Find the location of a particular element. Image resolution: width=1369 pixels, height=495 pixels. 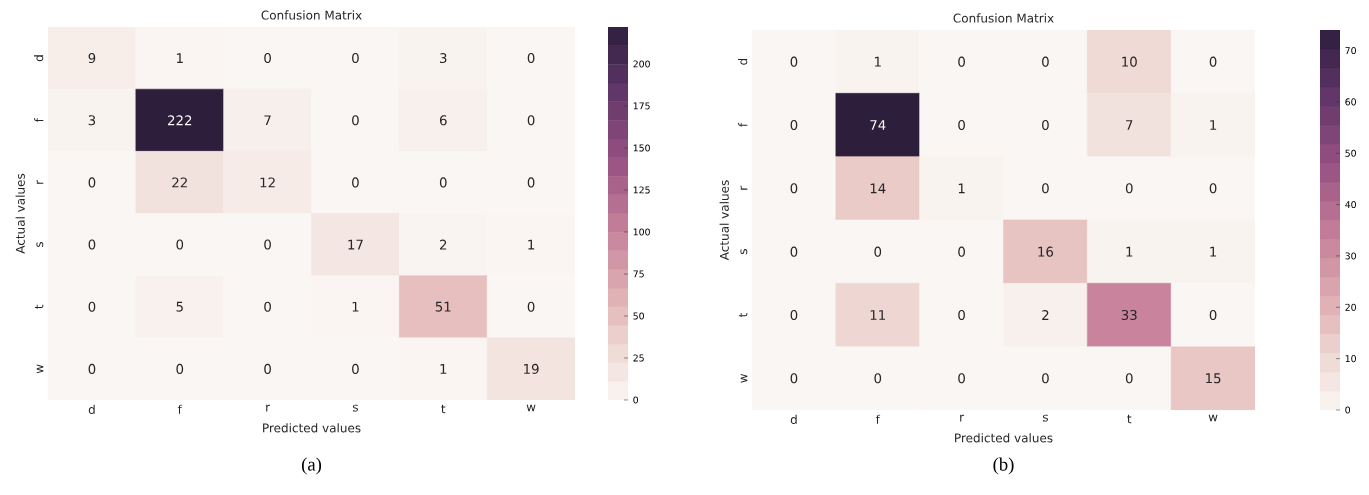

color-bar-label: 175 is located at coordinates (641, 106).